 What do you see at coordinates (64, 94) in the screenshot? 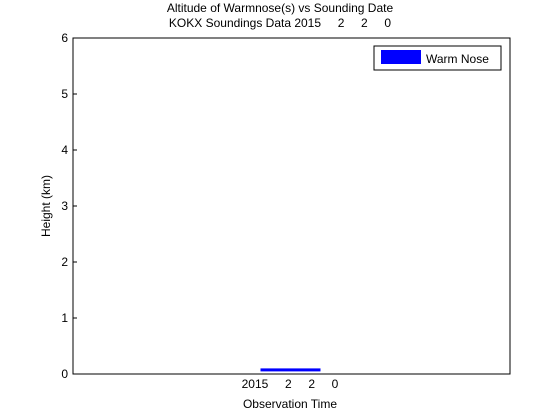
I see `y-tick-label: 5` at bounding box center [64, 94].